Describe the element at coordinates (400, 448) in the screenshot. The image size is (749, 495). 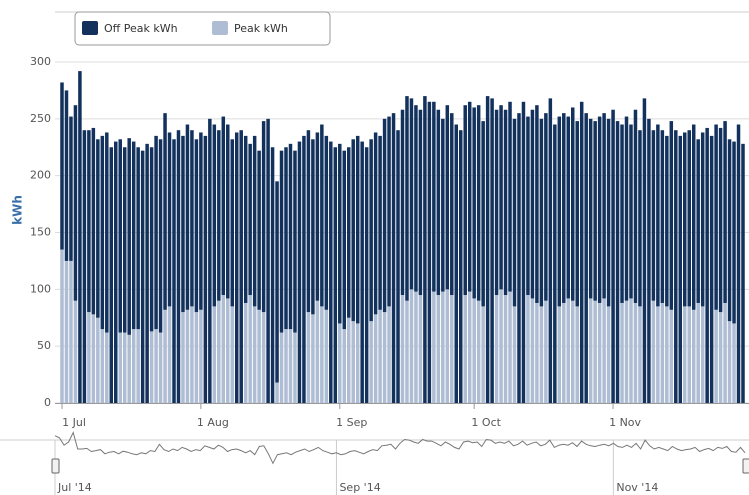
I see `navigator-line` at that location.